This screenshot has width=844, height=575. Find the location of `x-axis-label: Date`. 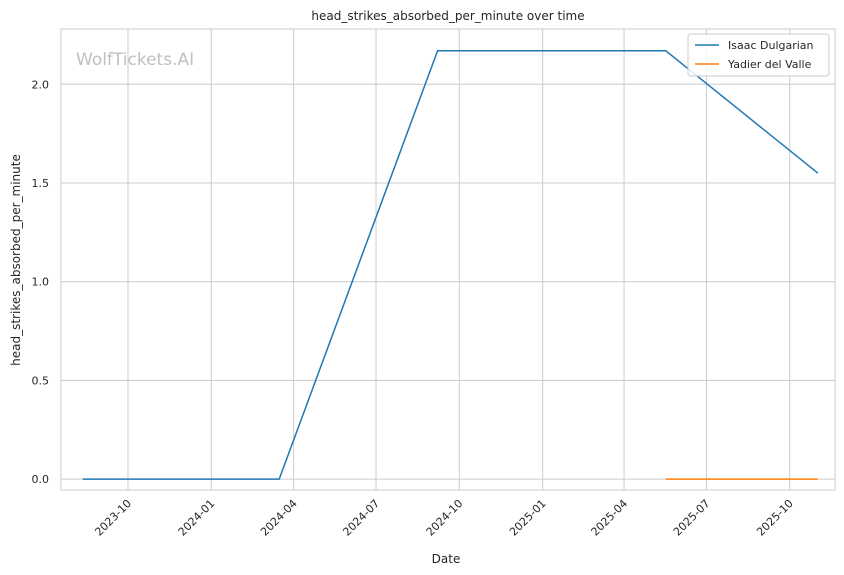

x-axis-label: Date is located at coordinates (446, 559).